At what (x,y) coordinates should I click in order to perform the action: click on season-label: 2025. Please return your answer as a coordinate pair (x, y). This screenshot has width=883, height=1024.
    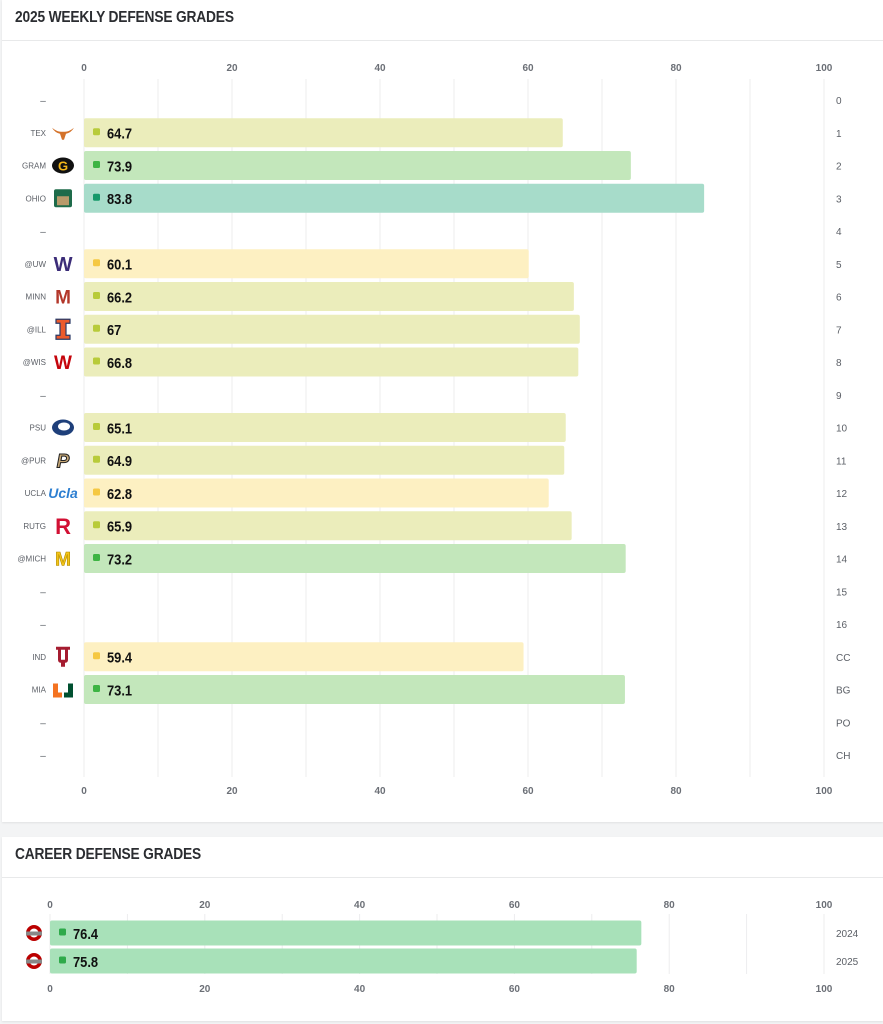
    Looking at the image, I should click on (847, 962).